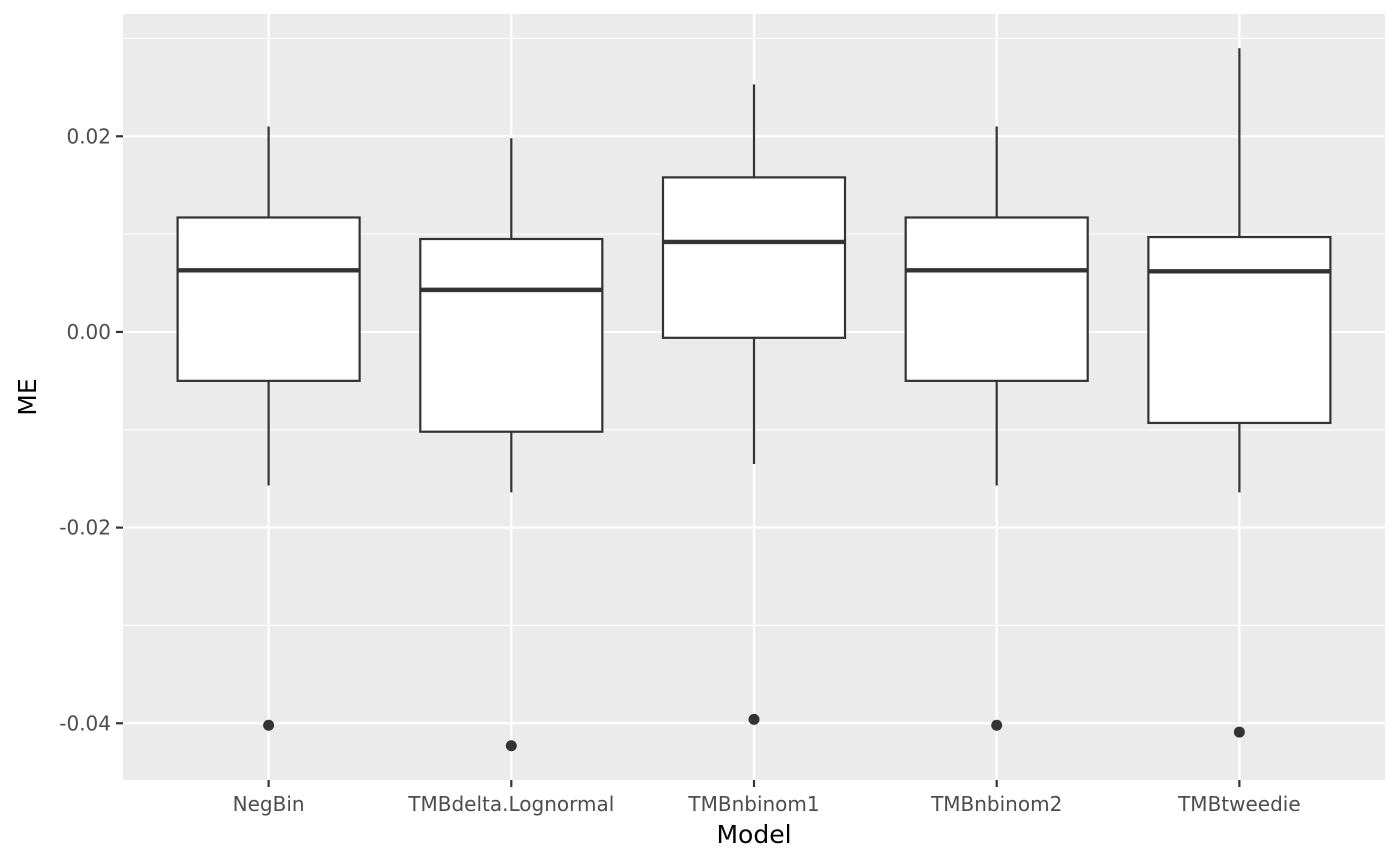 This screenshot has width=1400, height=865. Describe the element at coordinates (269, 804) in the screenshot. I see `x-tick-label: NegBin` at that location.